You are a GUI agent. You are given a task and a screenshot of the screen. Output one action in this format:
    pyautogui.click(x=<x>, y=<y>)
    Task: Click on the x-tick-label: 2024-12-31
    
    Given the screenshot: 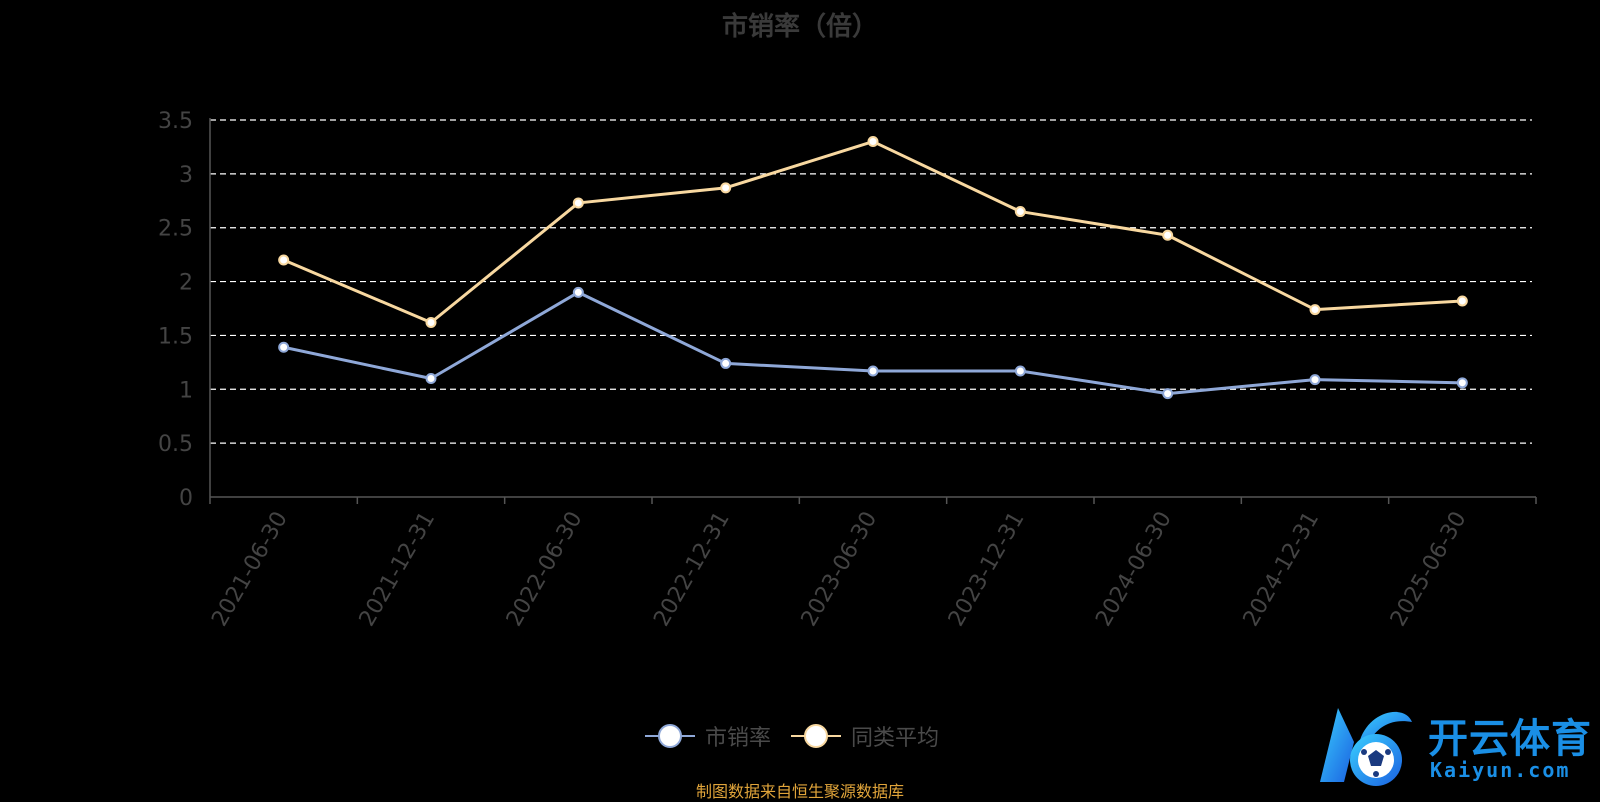 What is the action you would take?
    pyautogui.click(x=1282, y=569)
    